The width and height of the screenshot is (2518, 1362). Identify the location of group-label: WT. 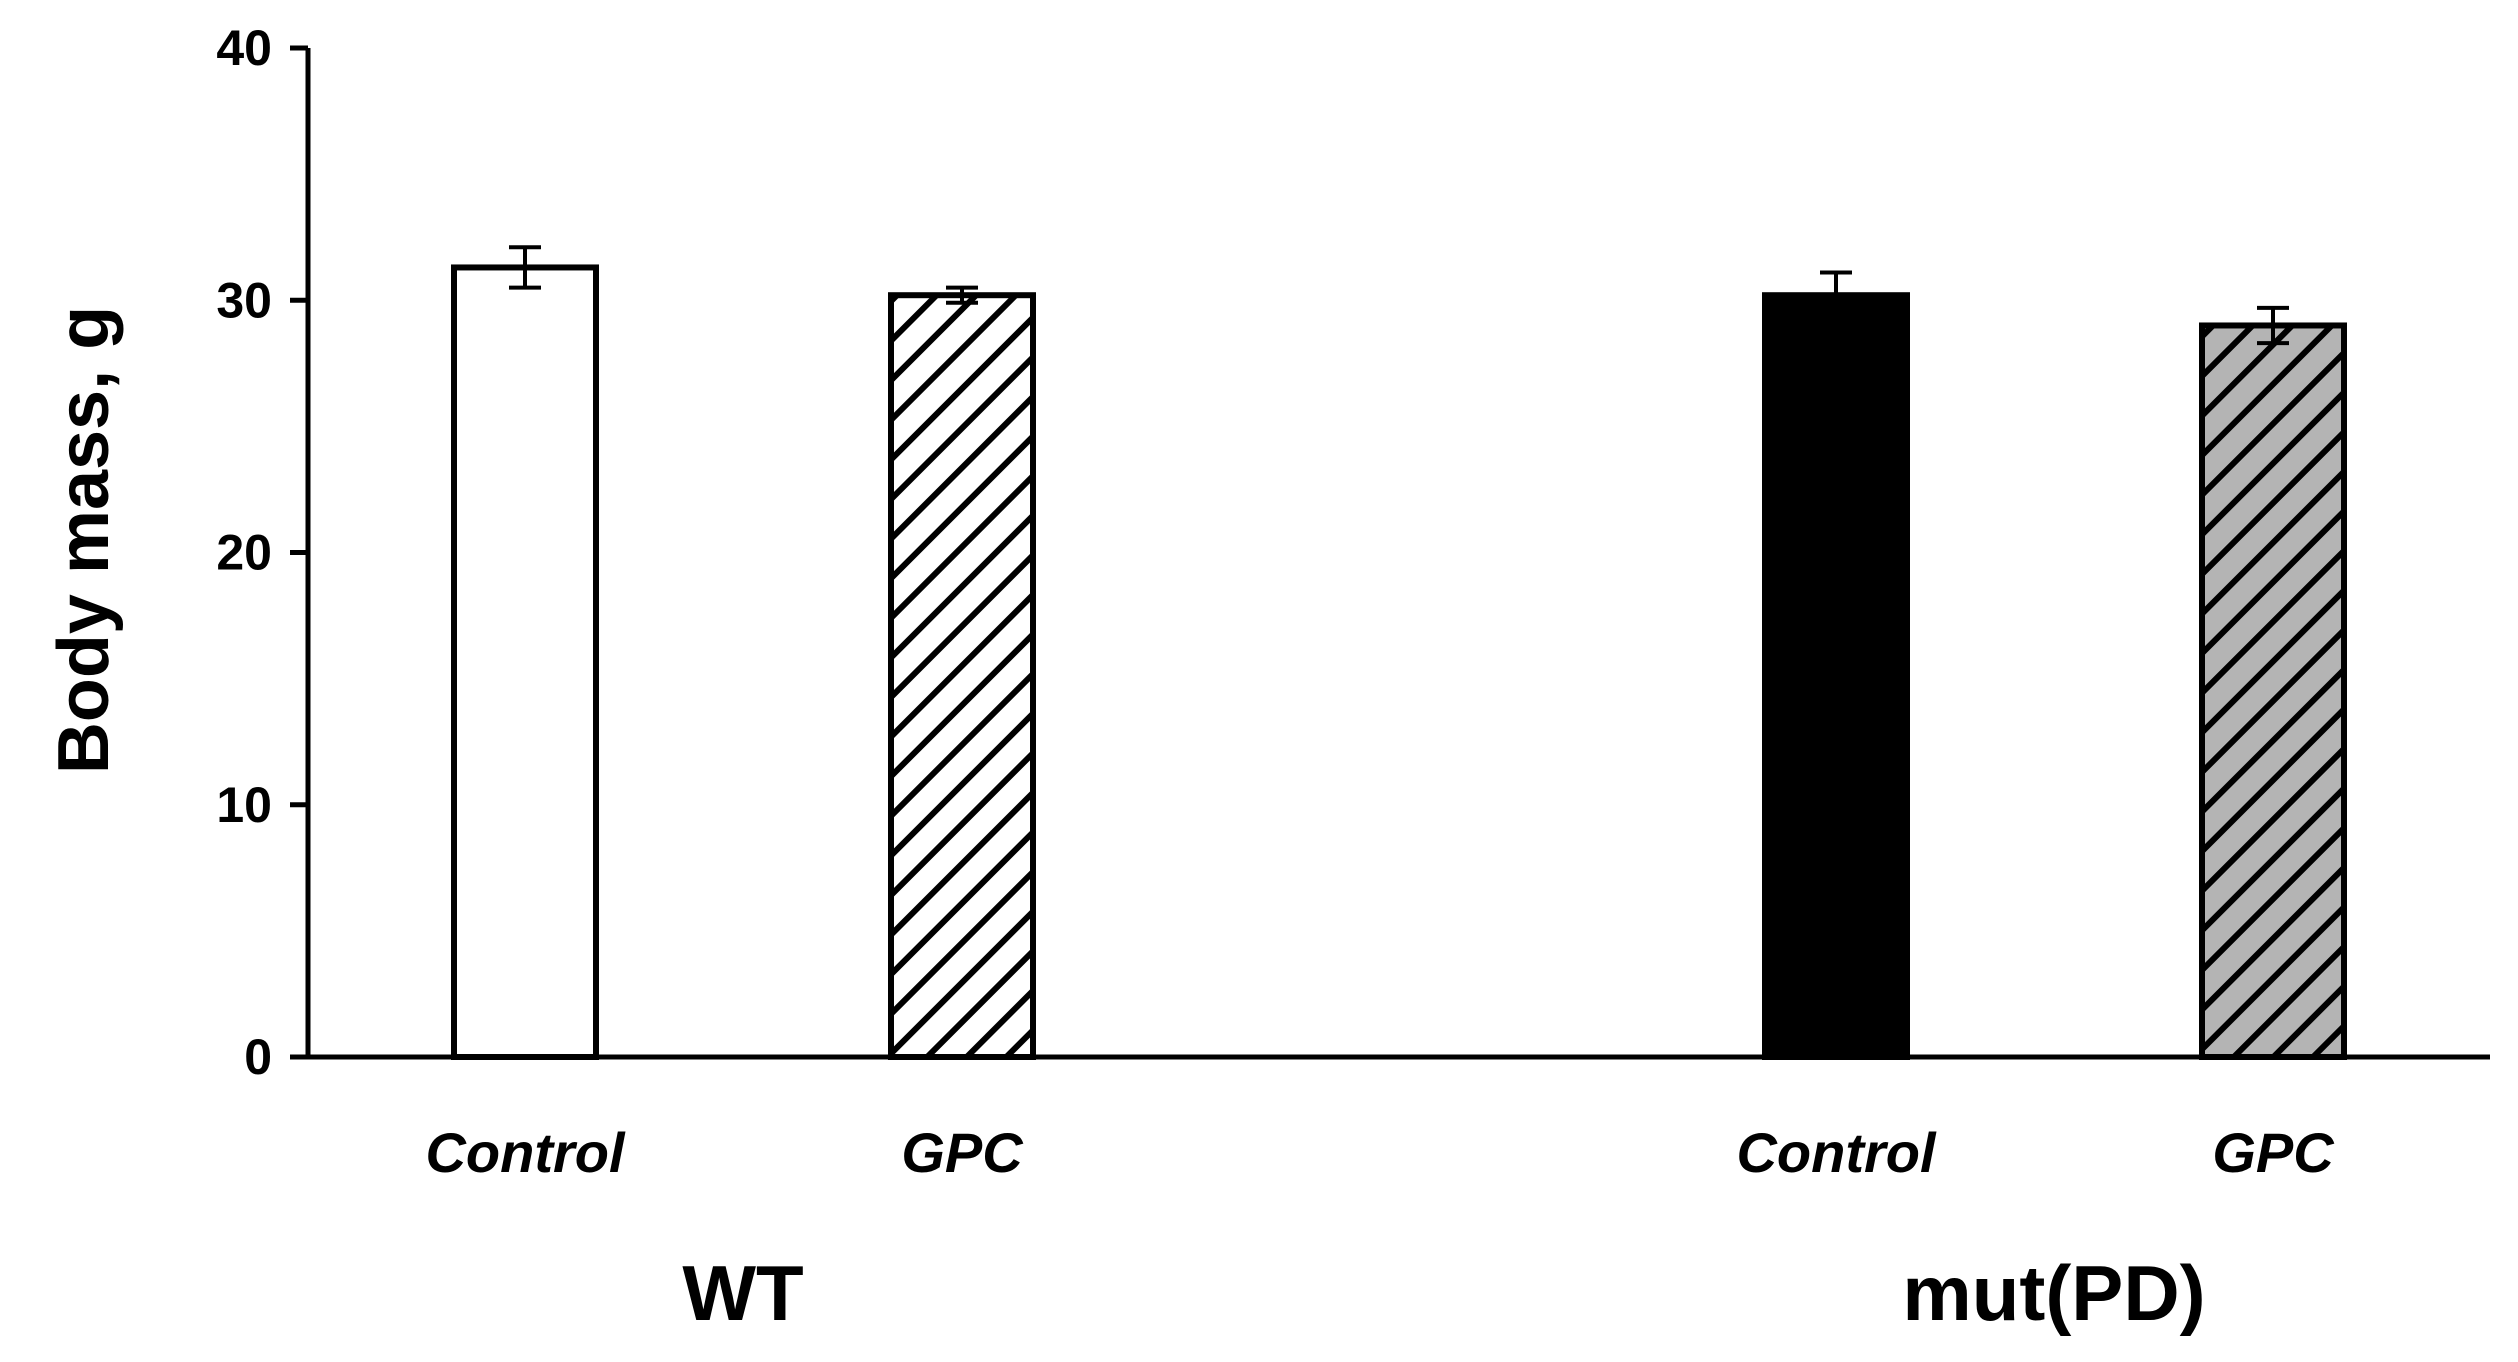
(742, 1293).